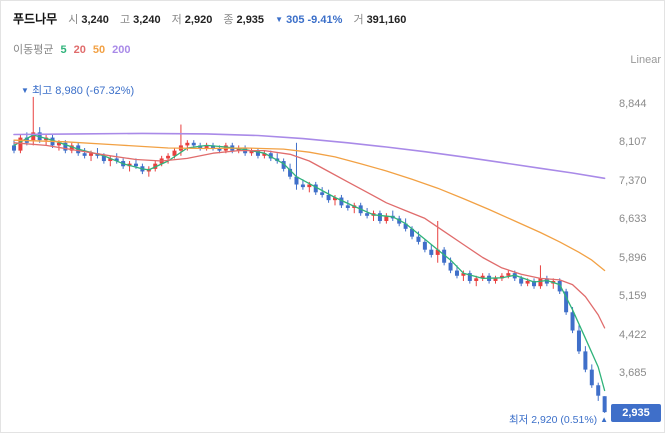  Describe the element at coordinates (244, 20) in the screenshot. I see `close-field: 종 2,935` at that location.